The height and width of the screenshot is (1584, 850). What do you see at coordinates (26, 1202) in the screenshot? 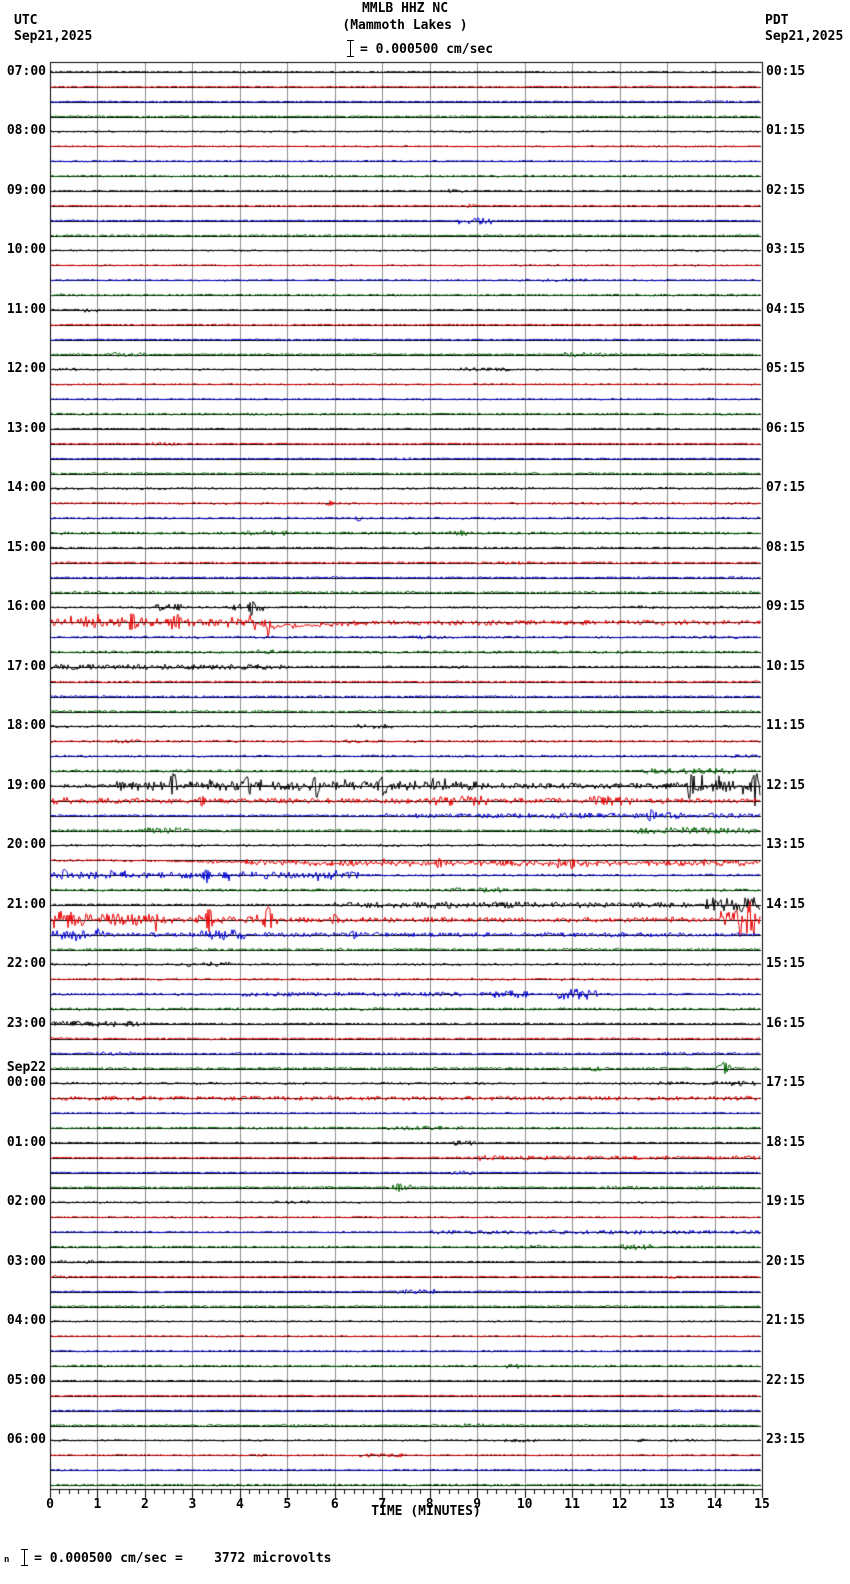
I see `left-hour-label: 02:00` at bounding box center [26, 1202].